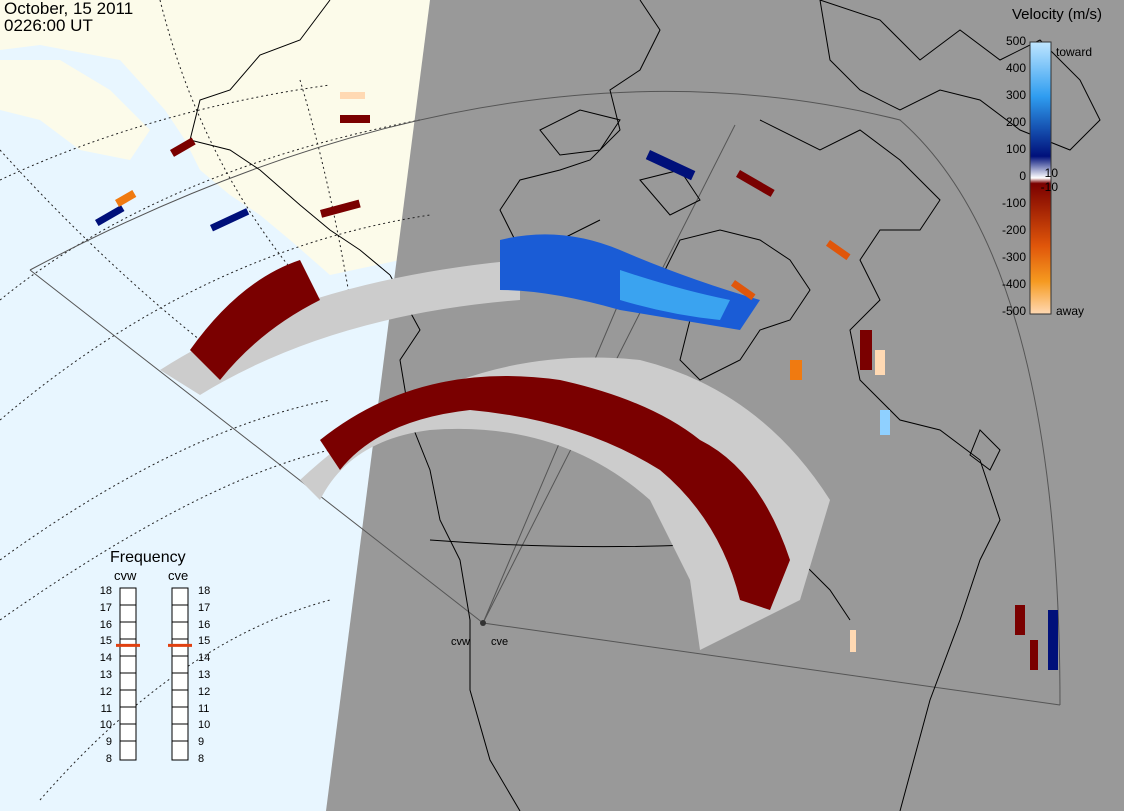  Describe the element at coordinates (148, 557) in the screenshot. I see `frequency-title: Frequency` at that location.